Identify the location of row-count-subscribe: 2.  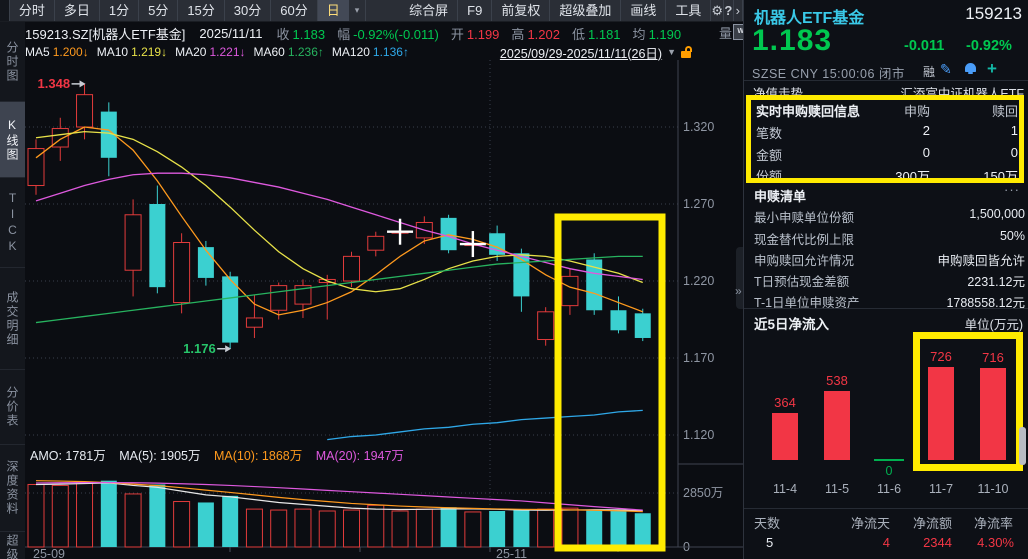
(926, 130).